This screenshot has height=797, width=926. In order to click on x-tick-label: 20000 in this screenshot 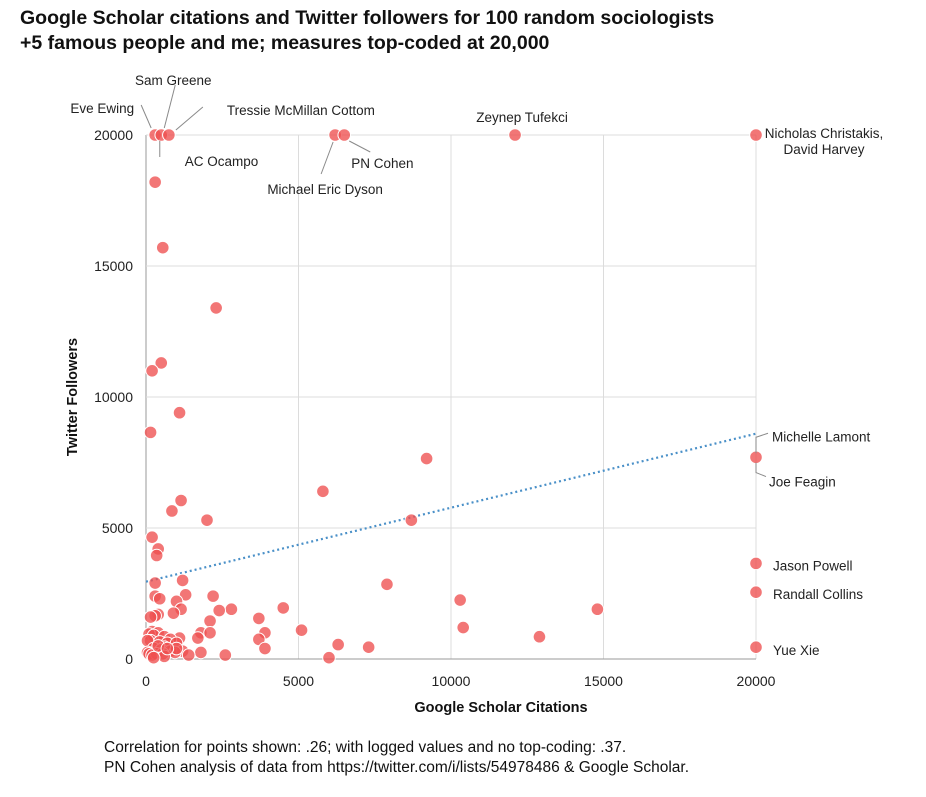, I will do `click(756, 681)`.